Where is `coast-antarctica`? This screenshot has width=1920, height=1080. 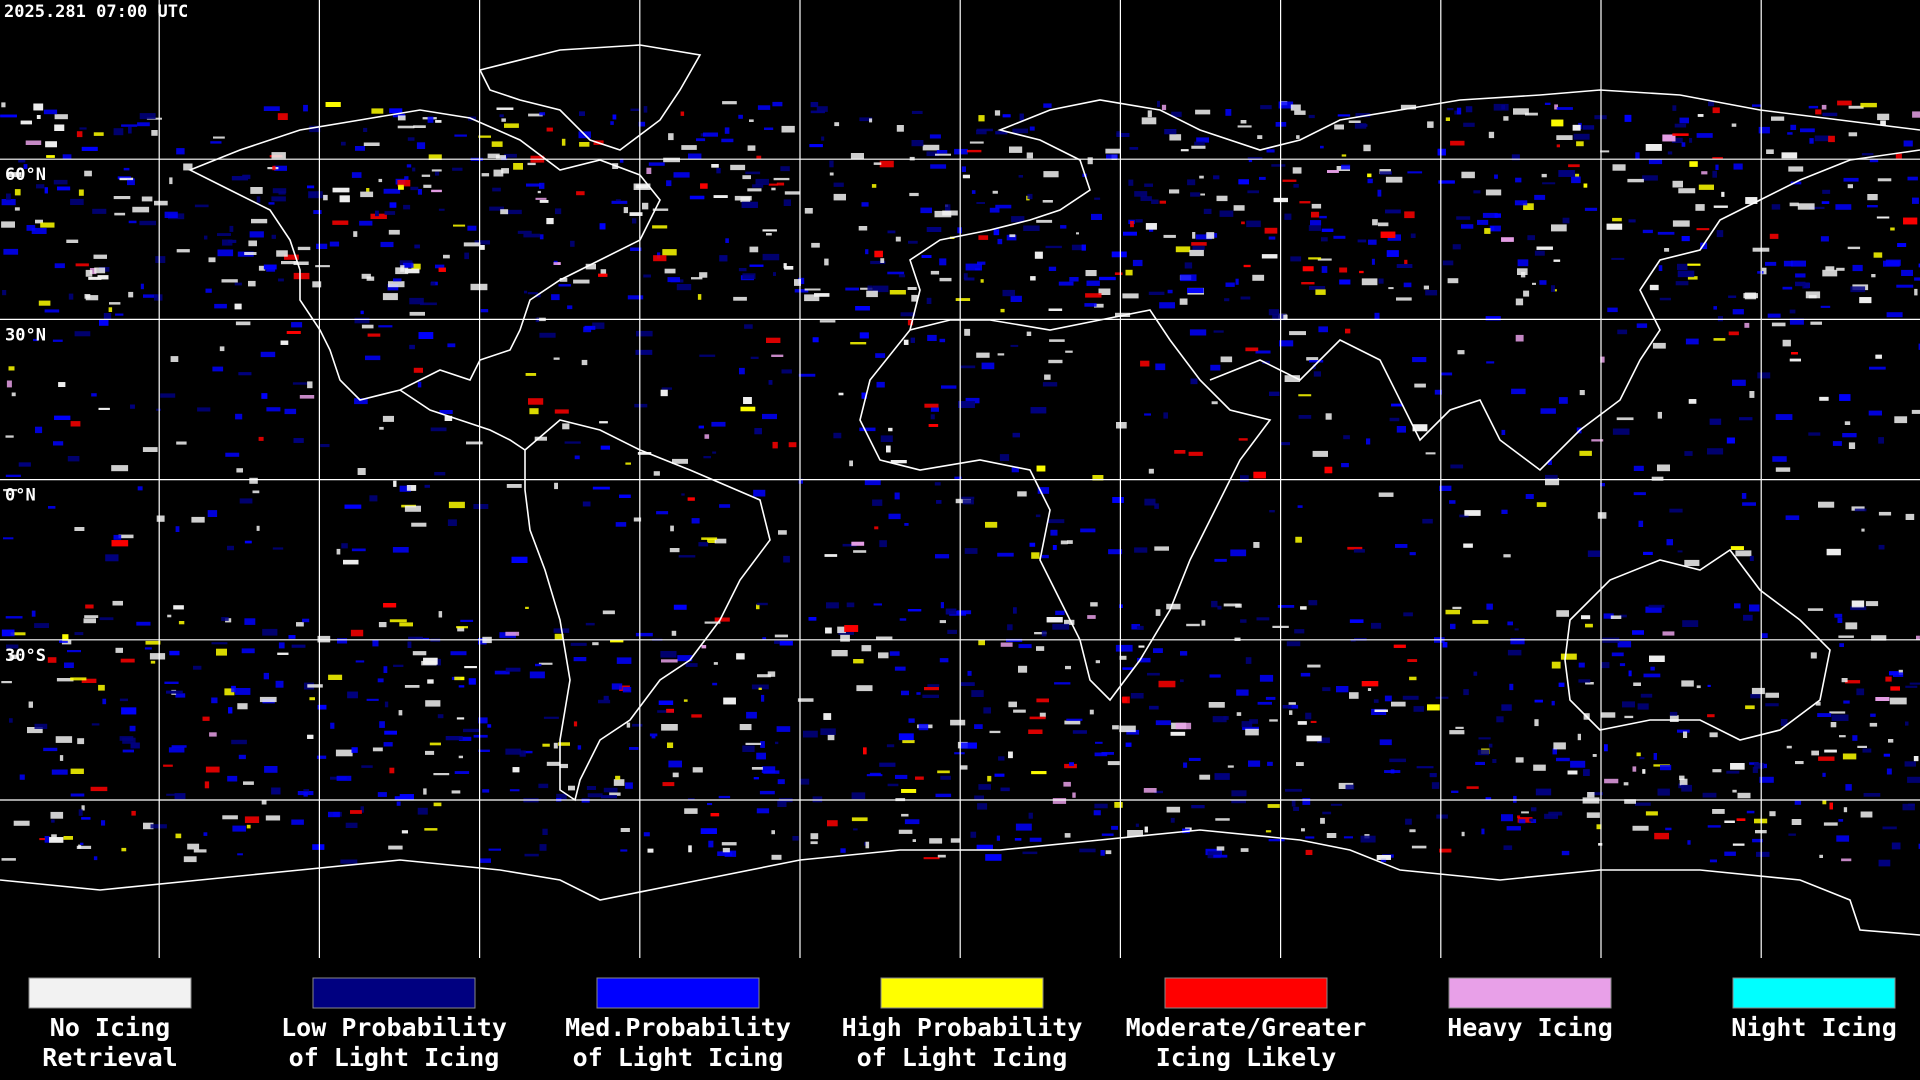
coast-antarctica is located at coordinates (960, 882).